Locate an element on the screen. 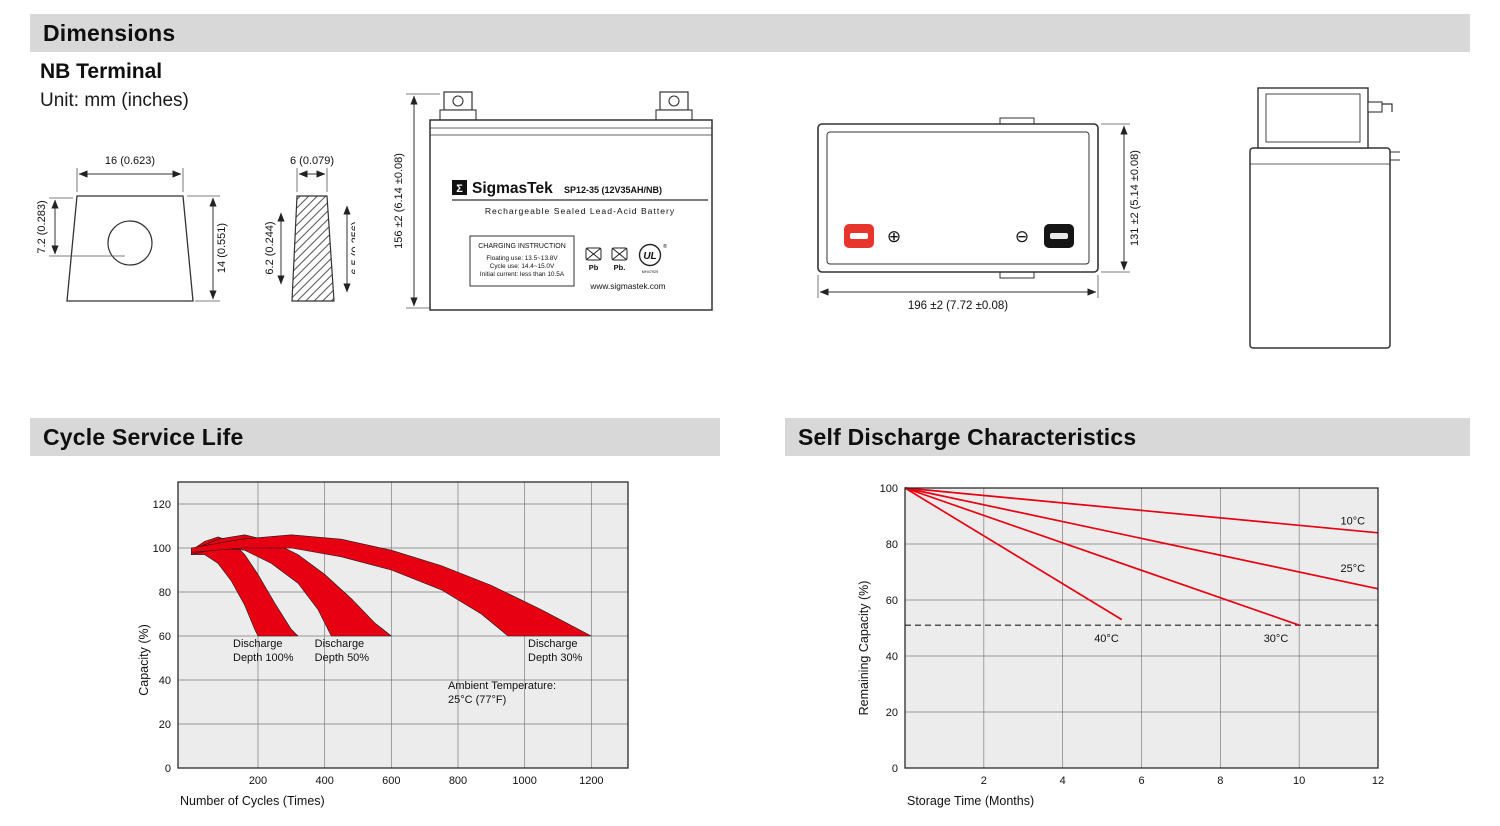  x-tick-label: 6 is located at coordinates (1141, 781).